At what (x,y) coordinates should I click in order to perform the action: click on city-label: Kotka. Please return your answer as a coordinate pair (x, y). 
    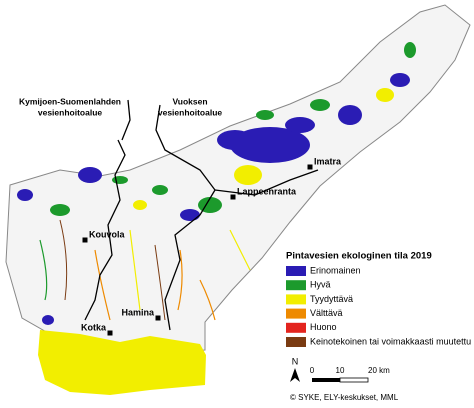
    Looking at the image, I should click on (94, 327).